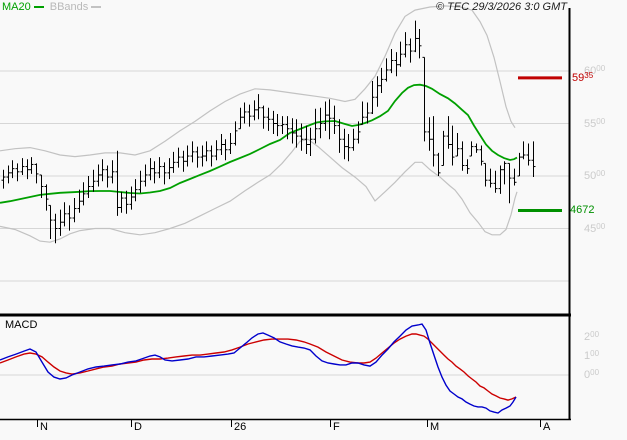  Describe the element at coordinates (336, 427) in the screenshot. I see `x-axis-label: F` at that location.